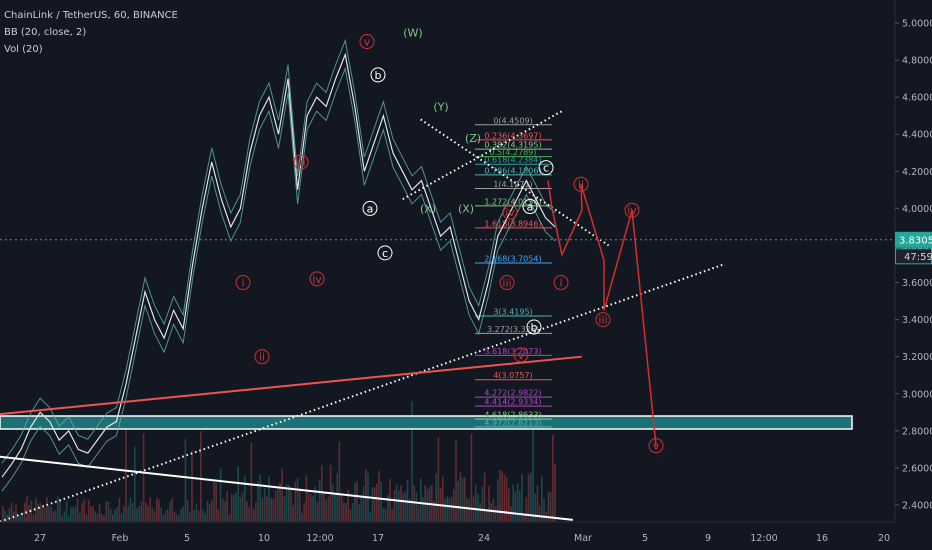 This screenshot has height=550, width=932. What do you see at coordinates (917, 357) in the screenshot?
I see `price-tick-label: 3.2000` at bounding box center [917, 357].